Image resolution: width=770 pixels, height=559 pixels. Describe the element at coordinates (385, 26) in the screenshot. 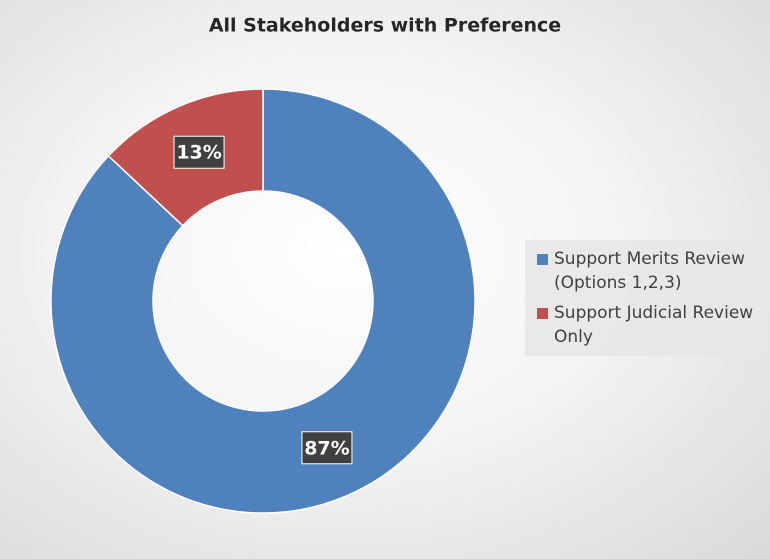

I see `chart-title: All Stakeholders with Preference` at that location.